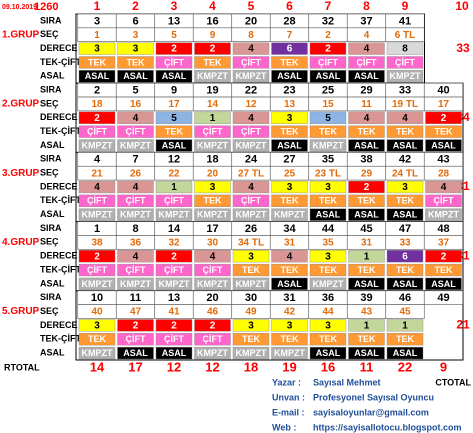 The image size is (473, 433). Describe the element at coordinates (289, 21) in the screenshot. I see `sira-number: 28` at that location.